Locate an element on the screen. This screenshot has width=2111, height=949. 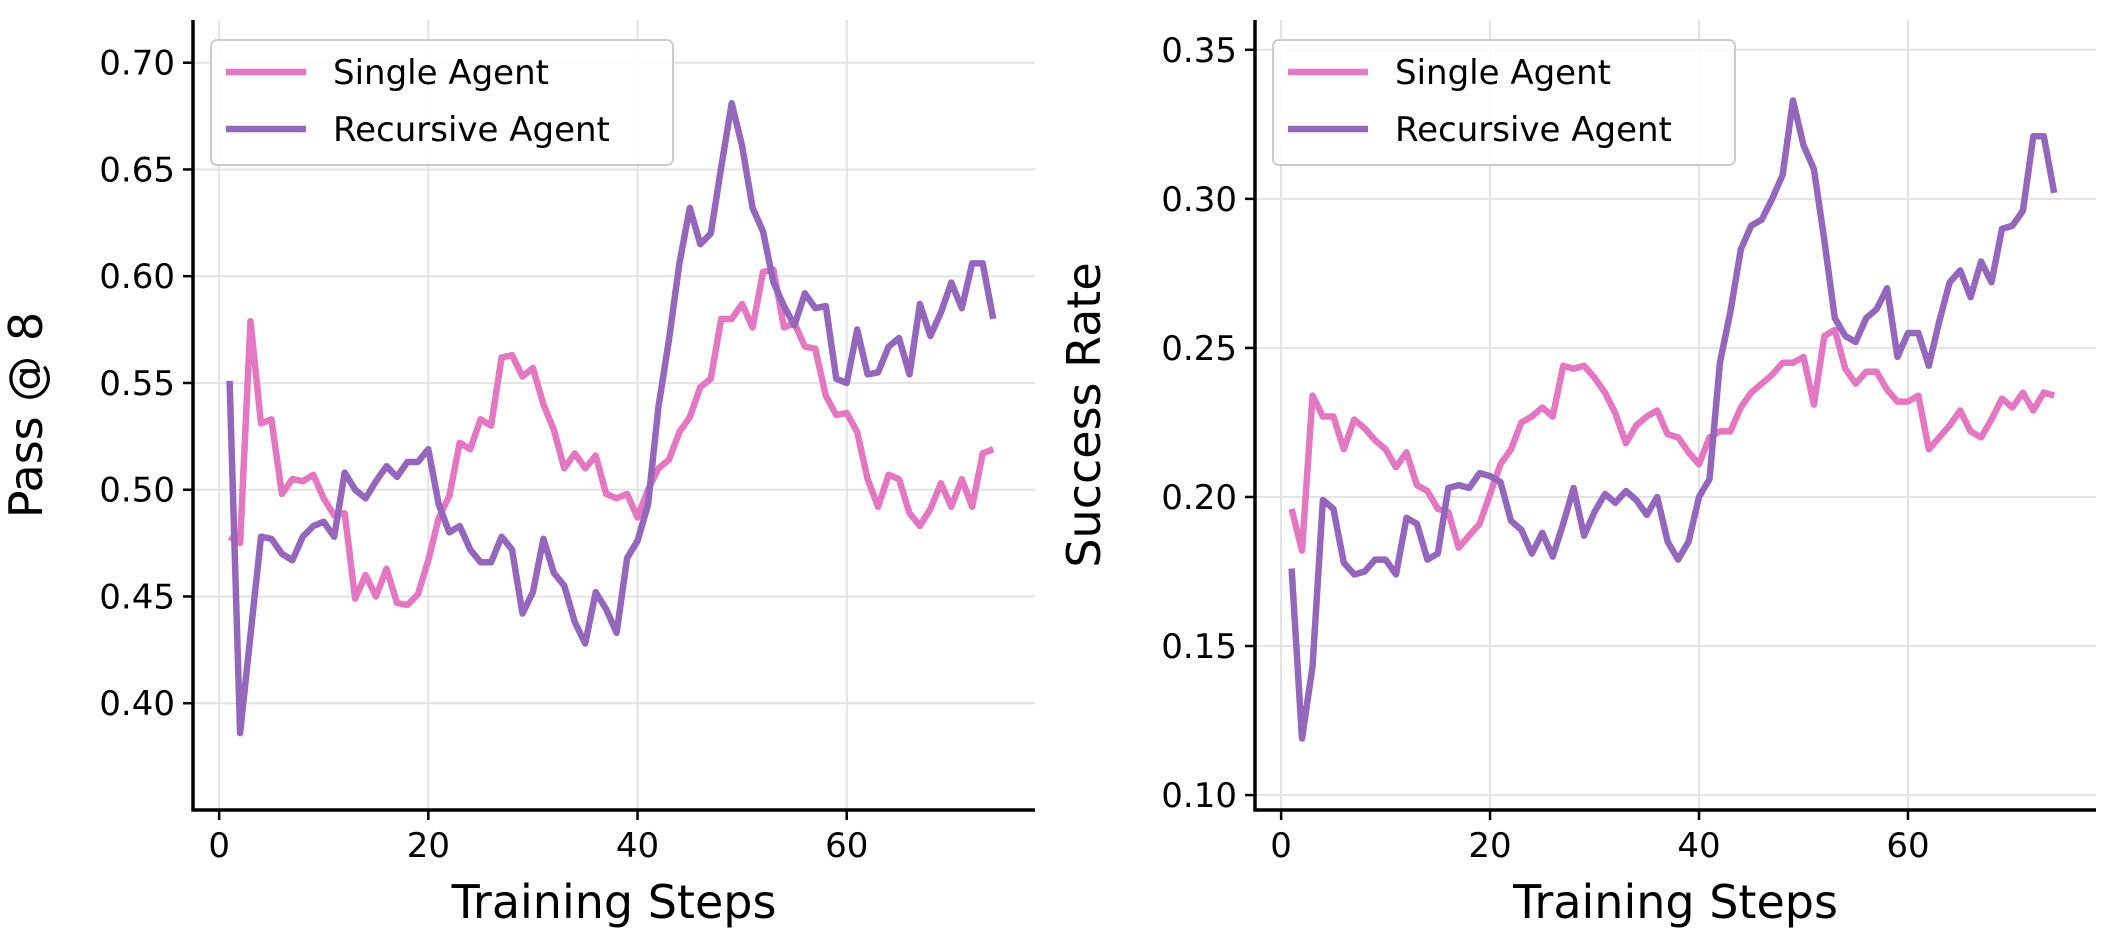
y-tick-label: 0.55 is located at coordinates (137, 384).